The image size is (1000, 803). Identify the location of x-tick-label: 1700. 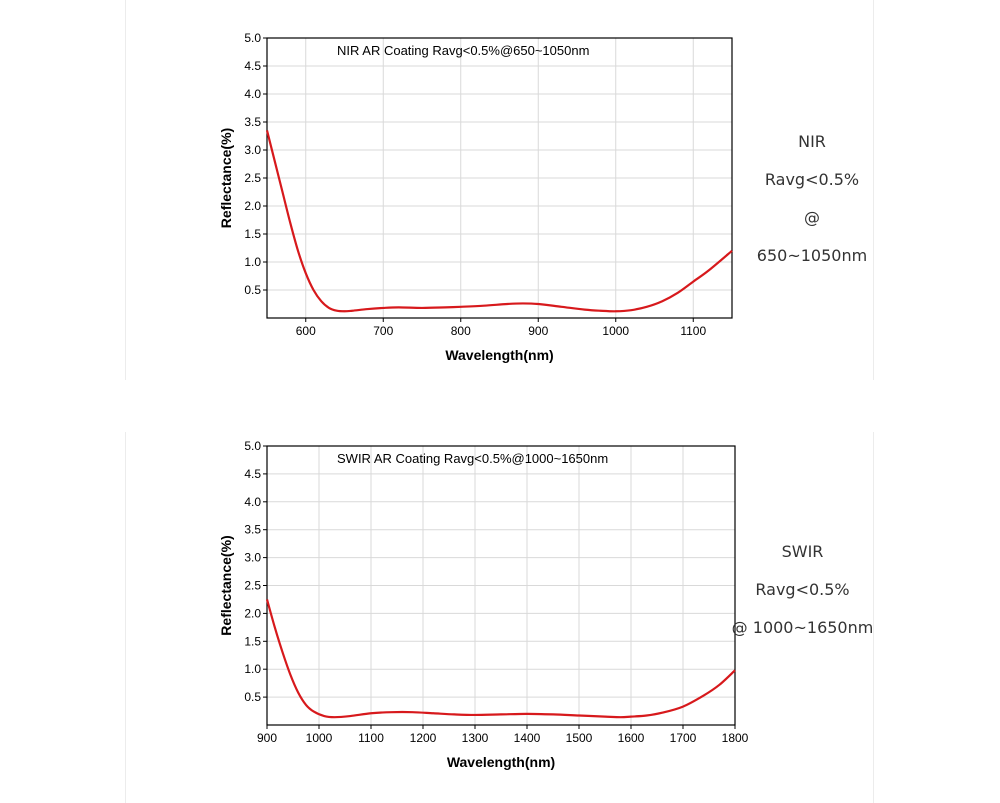
(683, 738).